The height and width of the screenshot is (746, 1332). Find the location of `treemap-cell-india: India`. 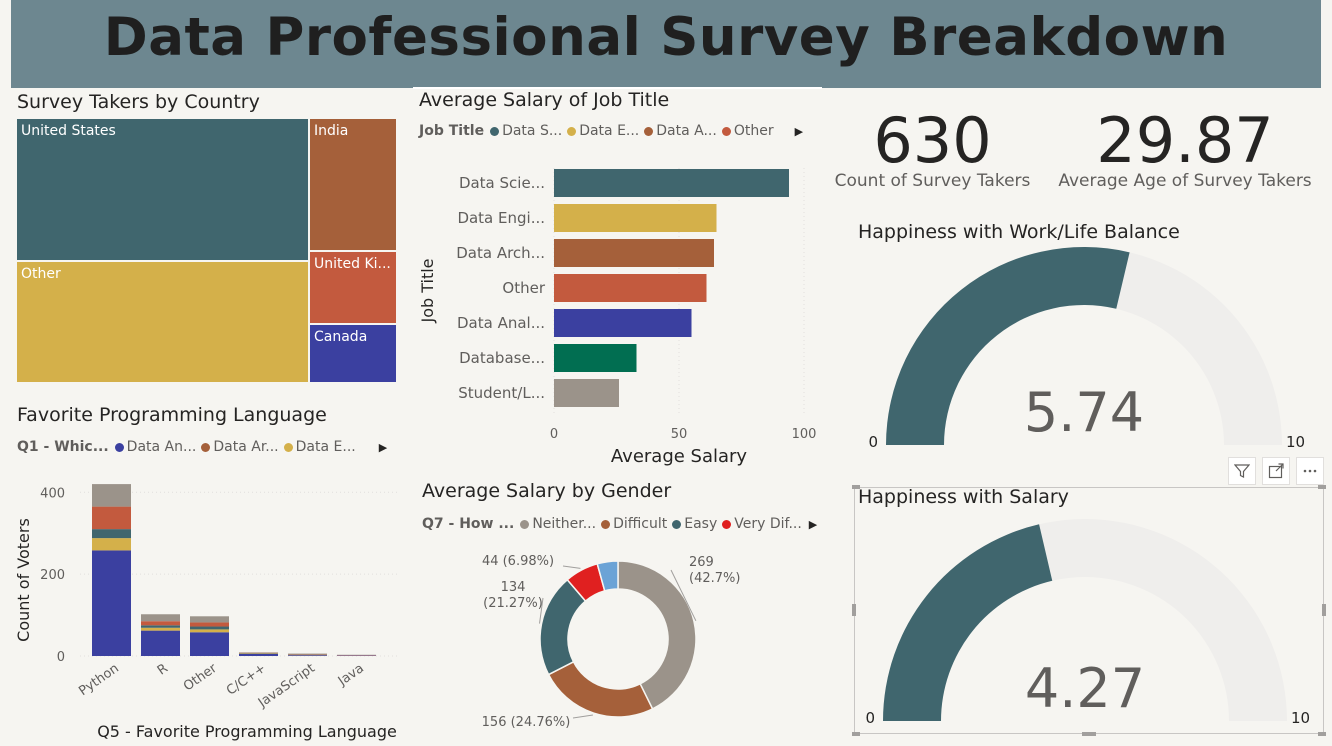

treemap-cell-india: India is located at coordinates (353, 184).